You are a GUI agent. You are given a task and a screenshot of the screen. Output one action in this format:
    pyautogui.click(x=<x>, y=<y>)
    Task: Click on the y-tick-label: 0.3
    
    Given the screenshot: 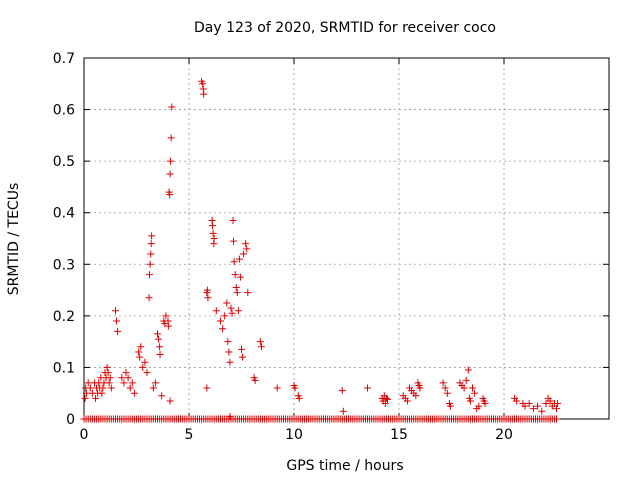 What is the action you would take?
    pyautogui.click(x=64, y=265)
    